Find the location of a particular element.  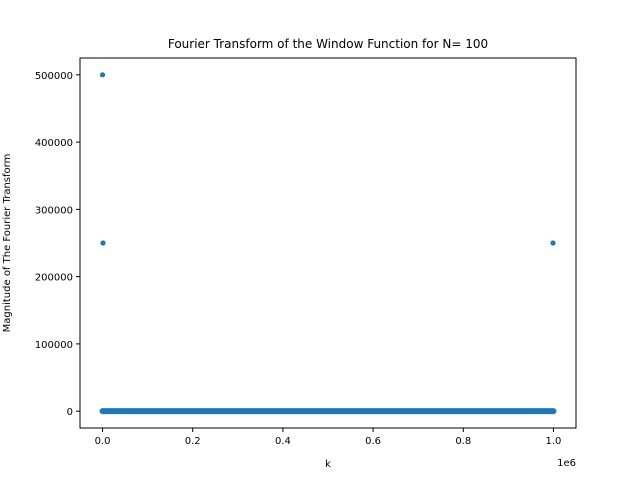

y-tick-label: 500000 is located at coordinates (54, 76).